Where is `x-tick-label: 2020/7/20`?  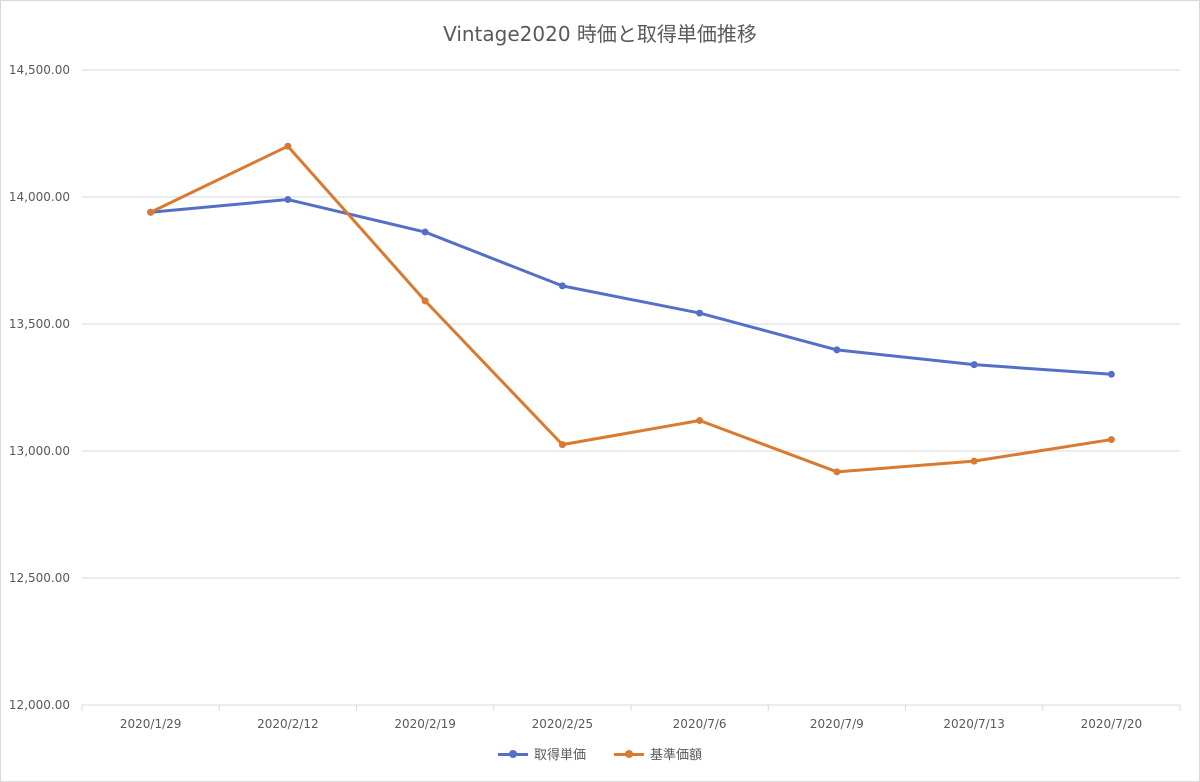 x-tick-label: 2020/7/20 is located at coordinates (1112, 724).